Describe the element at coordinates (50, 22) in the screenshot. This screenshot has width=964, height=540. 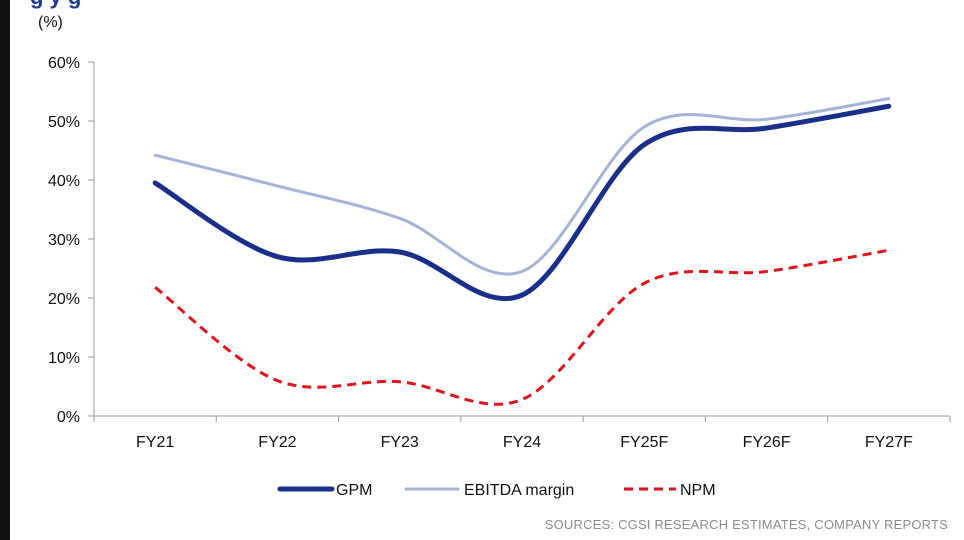
I see `y-axis-unit-label: (%)` at that location.